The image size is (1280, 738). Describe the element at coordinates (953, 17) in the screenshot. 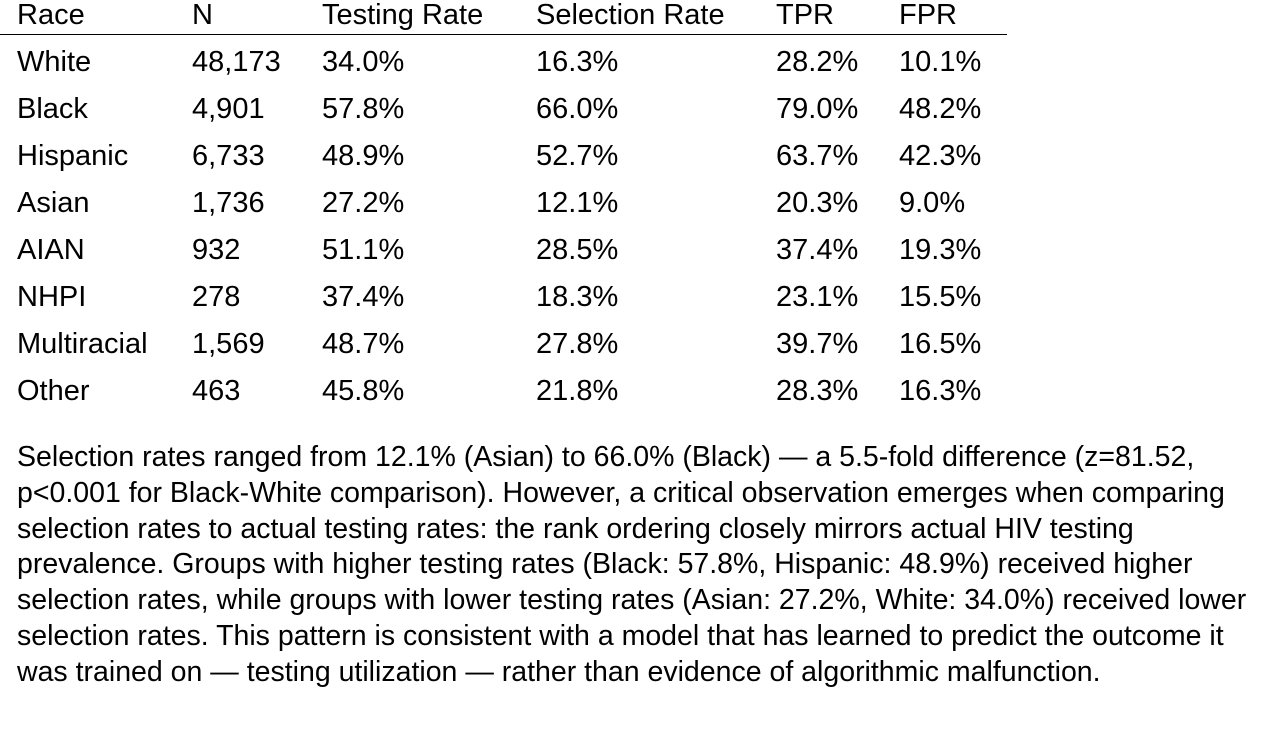

I see `column-header-fpr: FPR` at that location.